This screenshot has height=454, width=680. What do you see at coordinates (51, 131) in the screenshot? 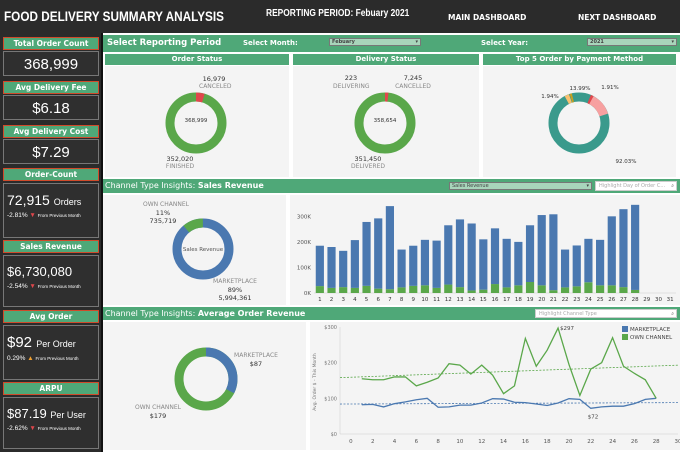
I see `kpi-label: Avg Delivery Cost` at bounding box center [51, 131].